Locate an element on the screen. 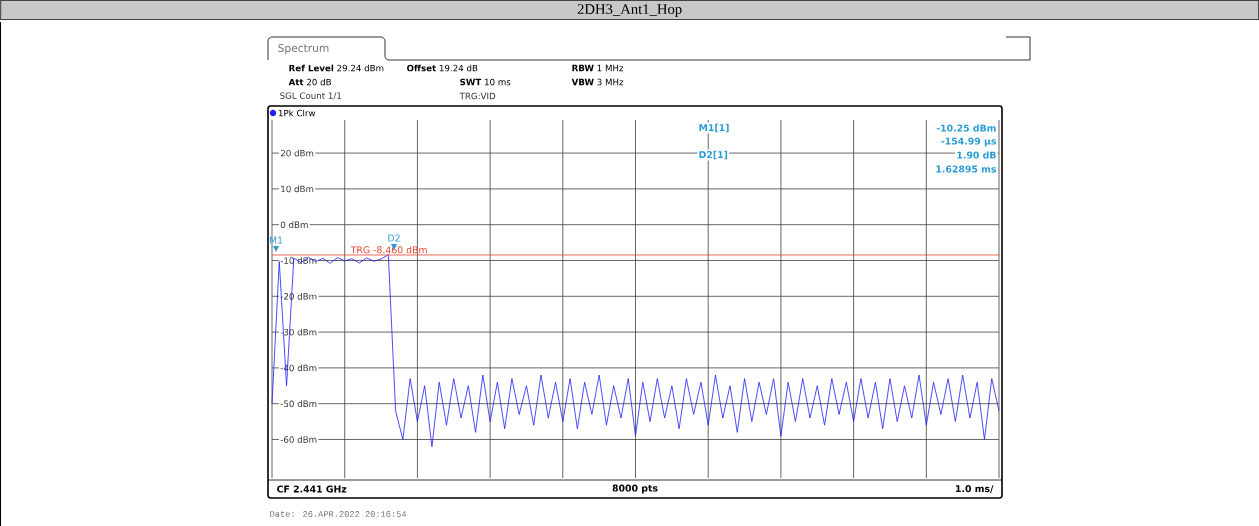  annotation: -10.25 dBm is located at coordinates (966, 128).